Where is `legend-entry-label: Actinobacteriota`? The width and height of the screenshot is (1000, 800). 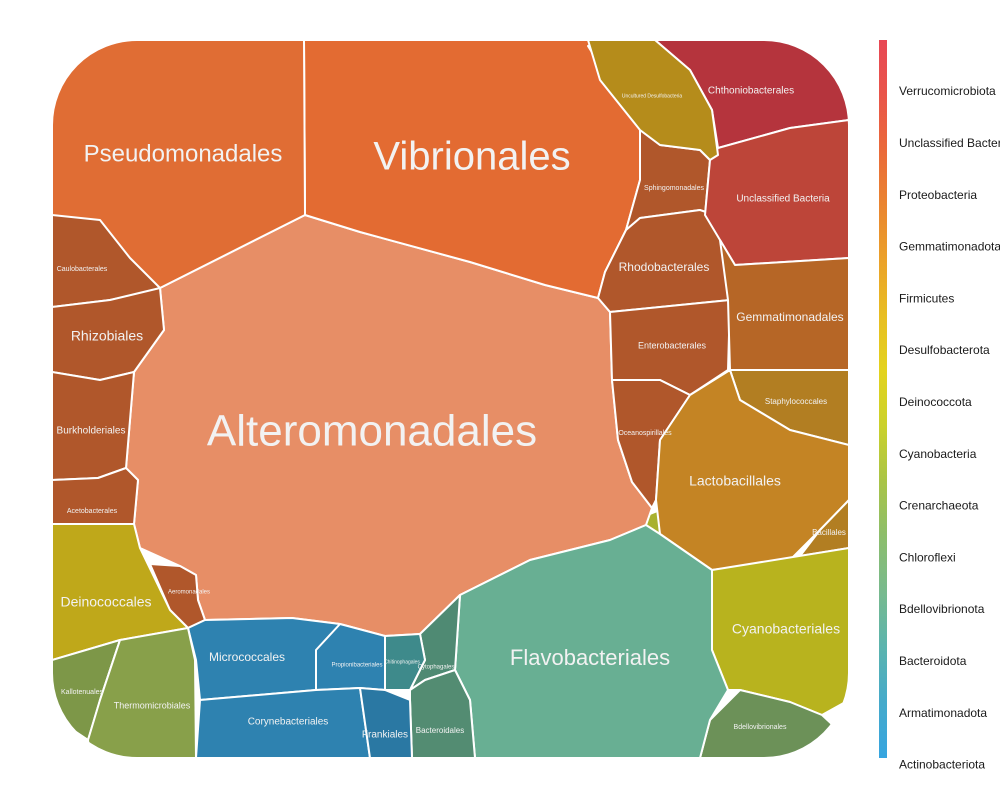 legend-entry-label: Actinobacteriota is located at coordinates (942, 765).